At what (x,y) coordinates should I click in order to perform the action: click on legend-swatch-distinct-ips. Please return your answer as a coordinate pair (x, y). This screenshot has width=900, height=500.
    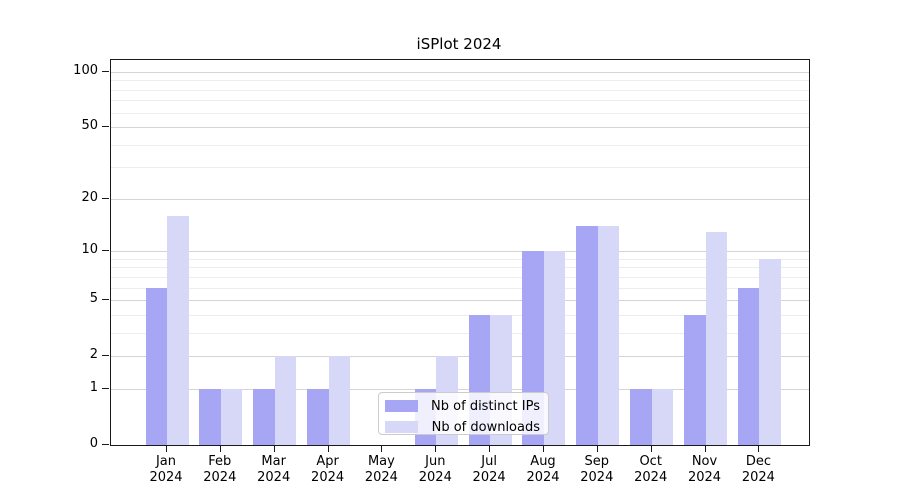
    Looking at the image, I should click on (401, 406).